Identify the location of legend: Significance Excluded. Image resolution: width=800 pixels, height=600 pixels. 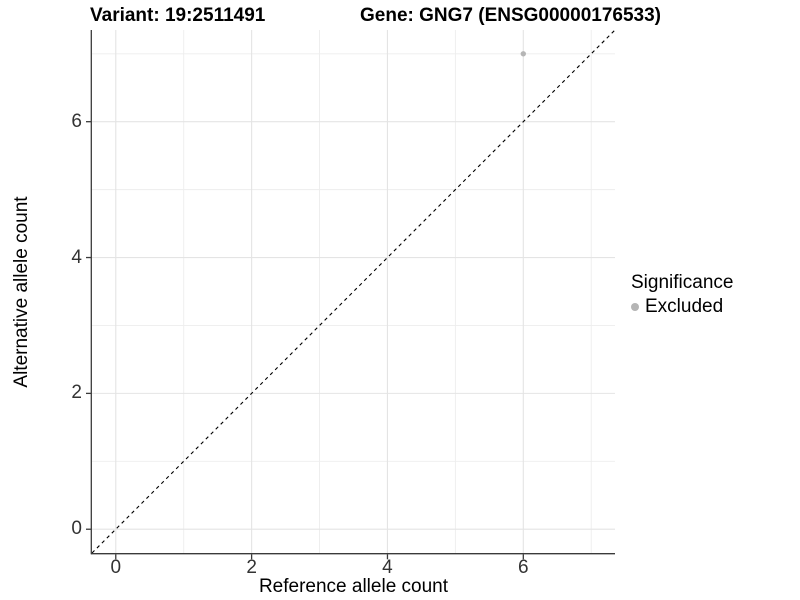
(682, 295).